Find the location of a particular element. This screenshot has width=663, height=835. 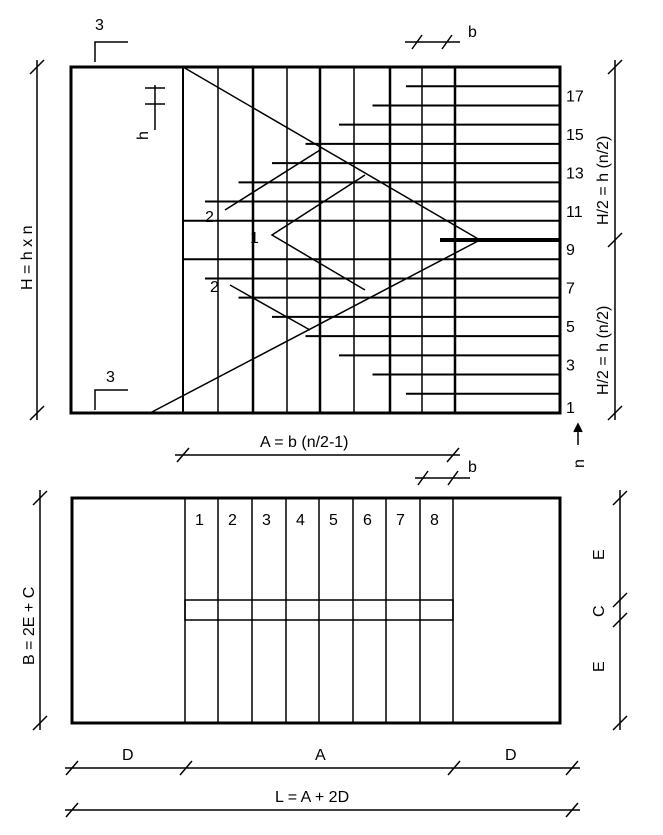

tread-number: 6 is located at coordinates (367, 520).